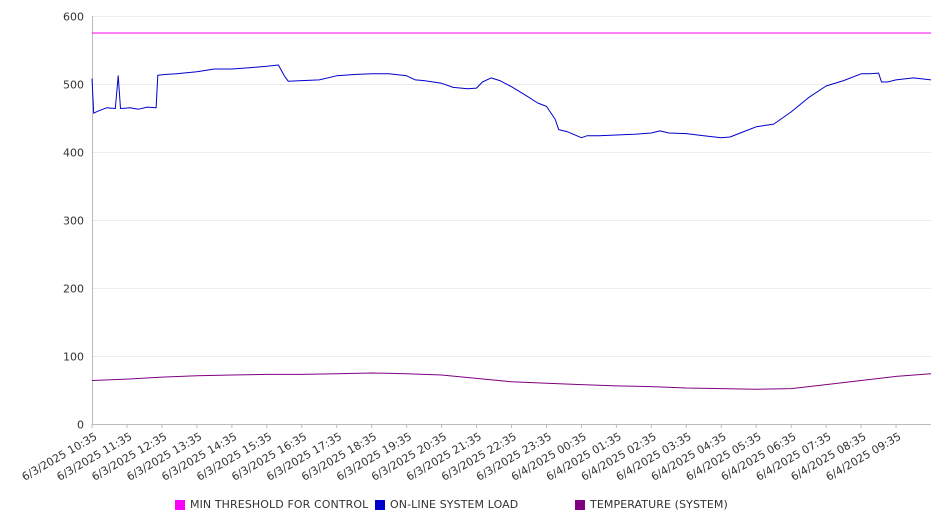 The width and height of the screenshot is (946, 526). I want to click on y-tick-label: 400, so click(73, 153).